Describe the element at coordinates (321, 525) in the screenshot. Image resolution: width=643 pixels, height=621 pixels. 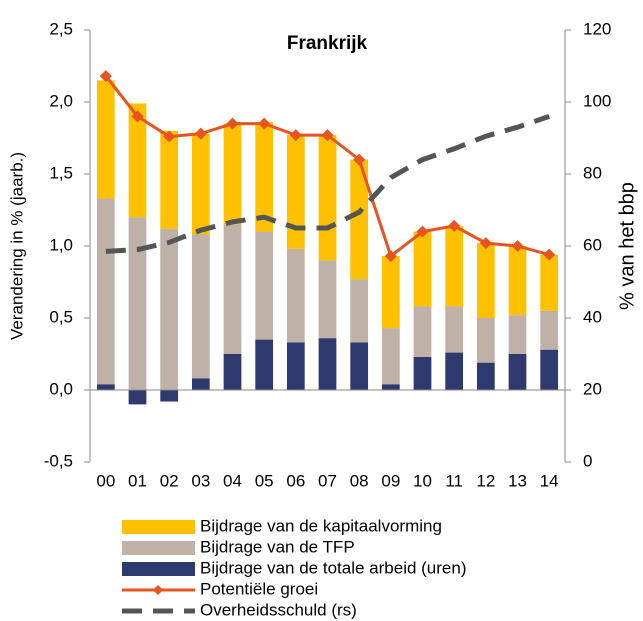
I see `legend-label: Bijdrage van de kapitaalvorming` at that location.